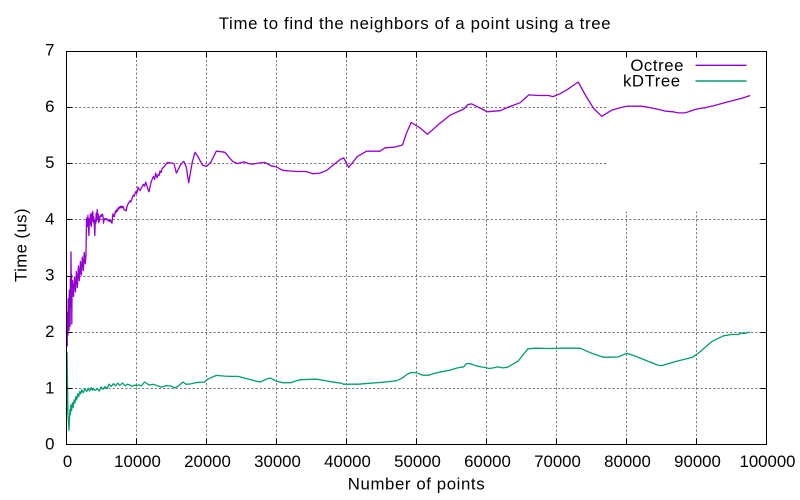  What do you see at coordinates (652, 81) in the screenshot?
I see `svg-text: kDTree` at bounding box center [652, 81].